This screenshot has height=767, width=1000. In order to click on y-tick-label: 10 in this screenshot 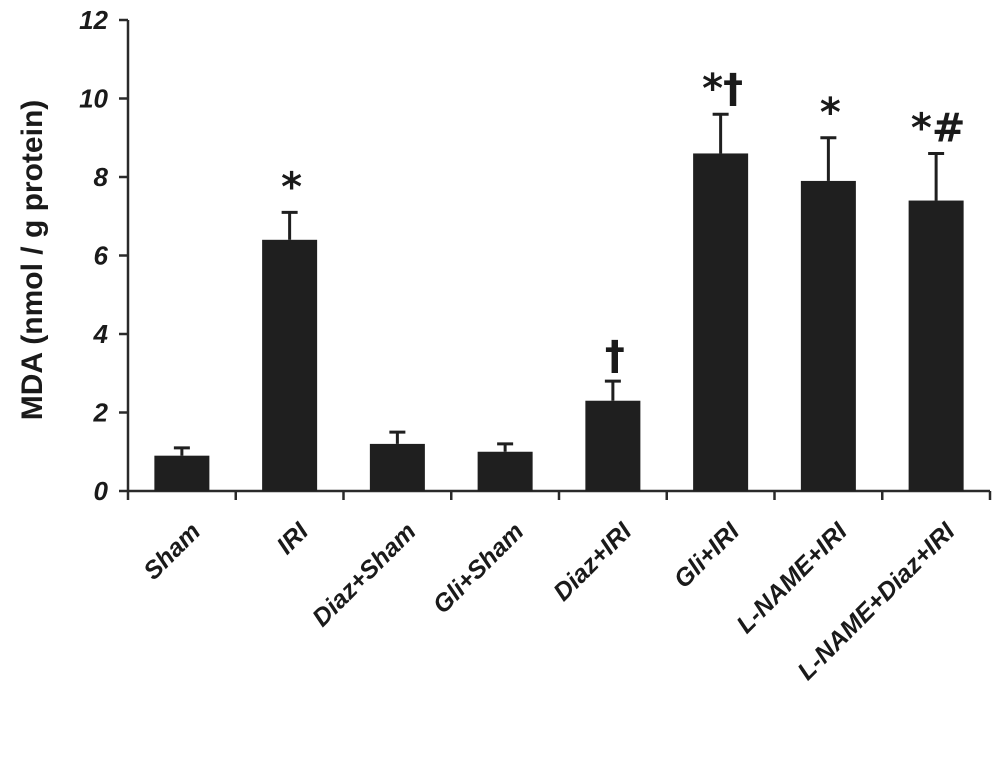, I will do `click(93, 99)`.